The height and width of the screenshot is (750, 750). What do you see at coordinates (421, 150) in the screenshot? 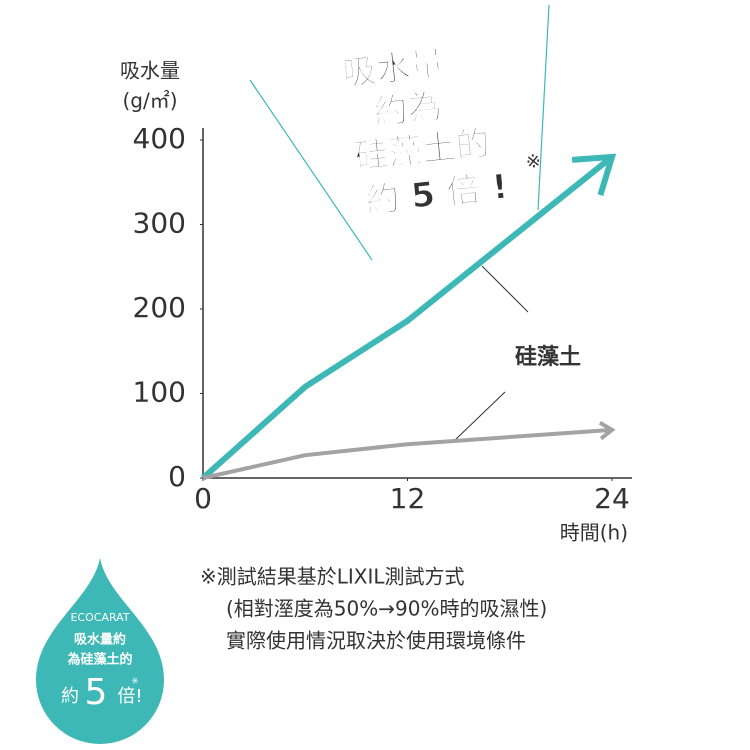
I see `headline-line: 硅藻土的` at bounding box center [421, 150].